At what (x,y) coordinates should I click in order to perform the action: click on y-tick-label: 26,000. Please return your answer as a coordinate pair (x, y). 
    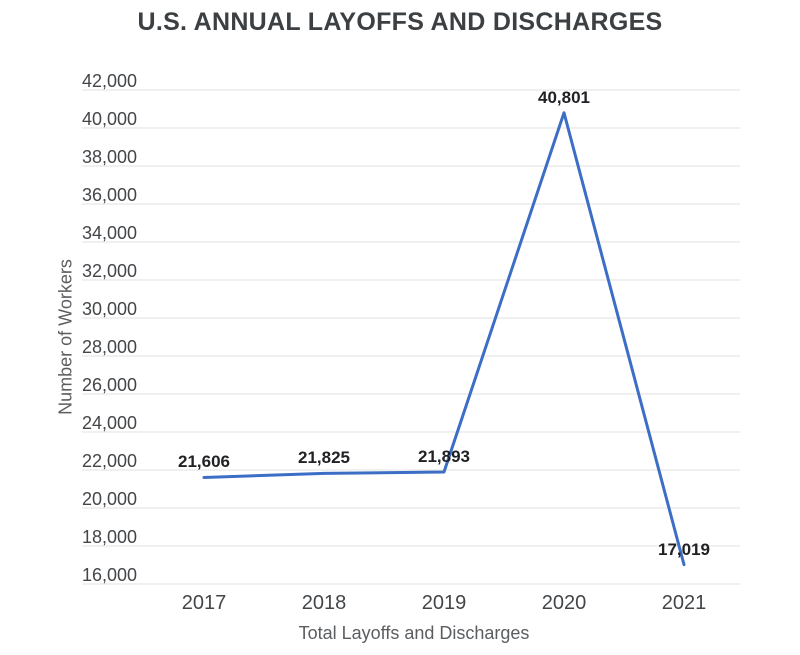
    Looking at the image, I should click on (110, 385).